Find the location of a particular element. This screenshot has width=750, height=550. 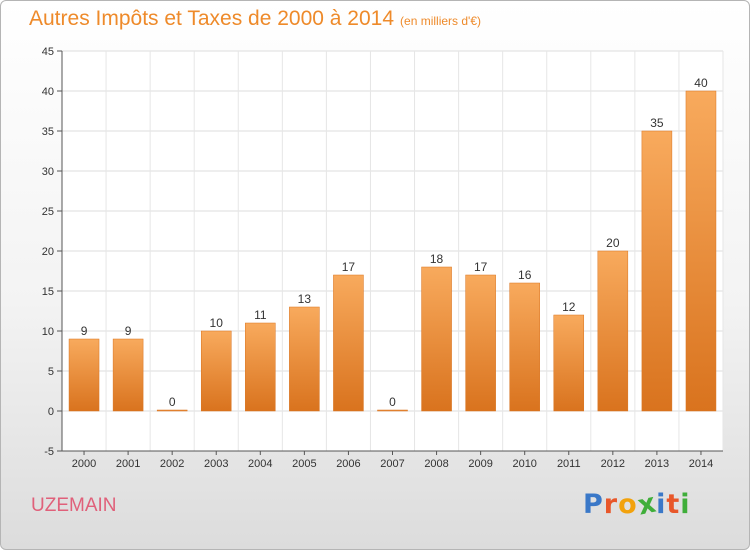

x-tick-label: 2002 is located at coordinates (172, 464).